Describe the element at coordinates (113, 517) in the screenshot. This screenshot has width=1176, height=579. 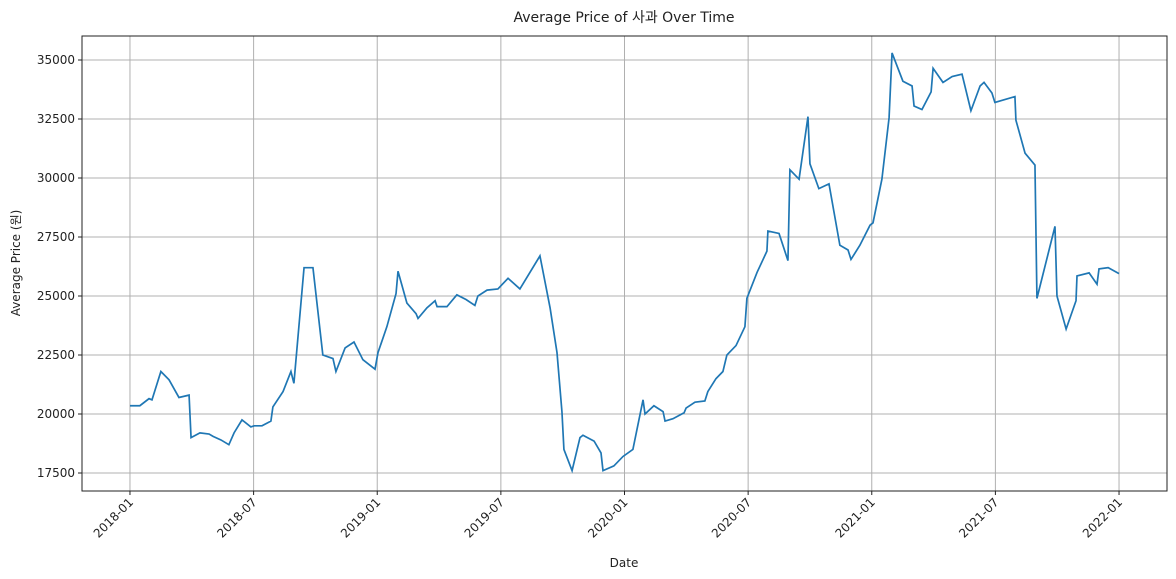
I see `x-tick-label: 2018-01` at that location.